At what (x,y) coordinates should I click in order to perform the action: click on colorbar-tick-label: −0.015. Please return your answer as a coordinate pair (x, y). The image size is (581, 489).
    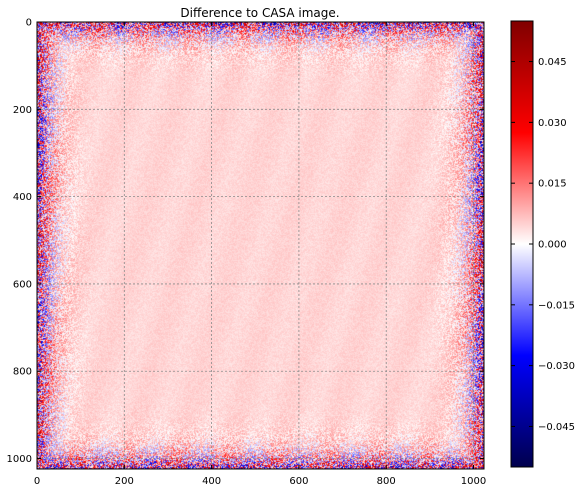
    Looking at the image, I should click on (556, 305).